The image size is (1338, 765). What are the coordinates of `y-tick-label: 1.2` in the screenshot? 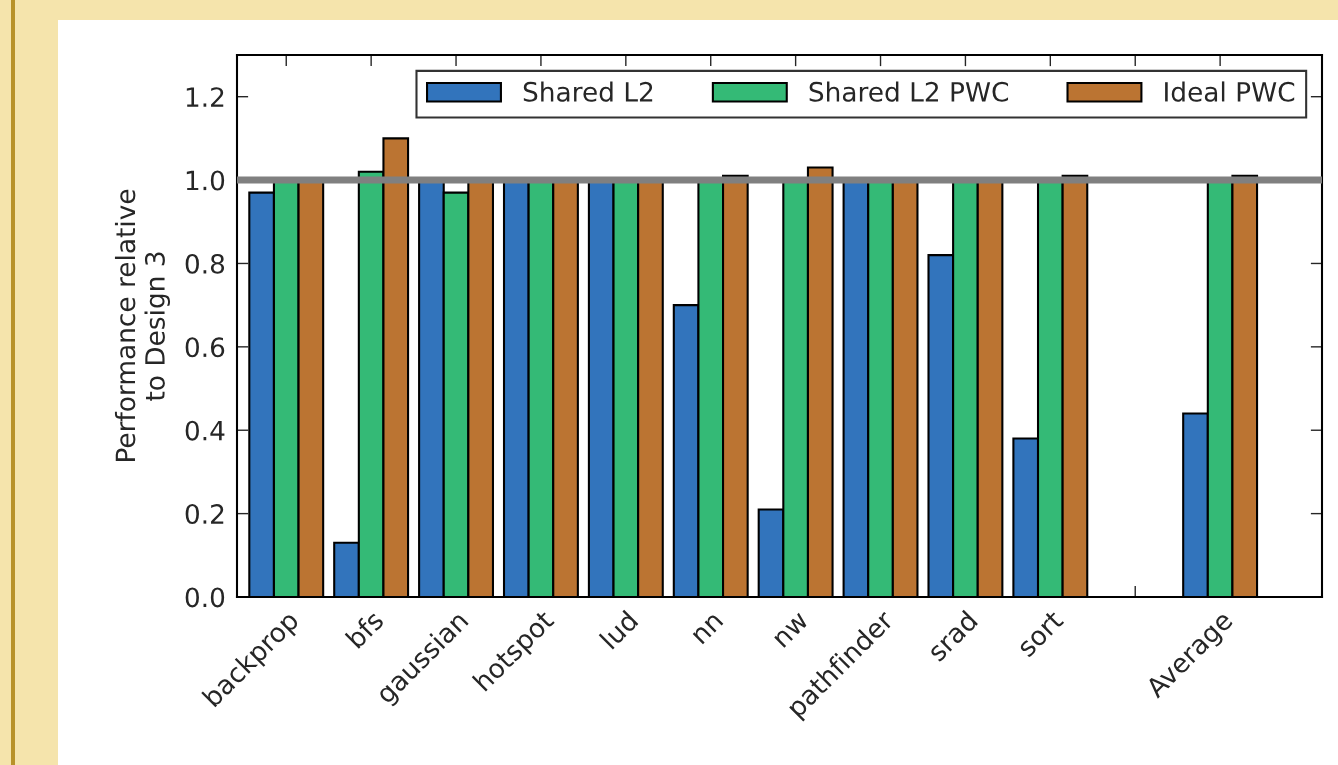 It's located at (205, 97).